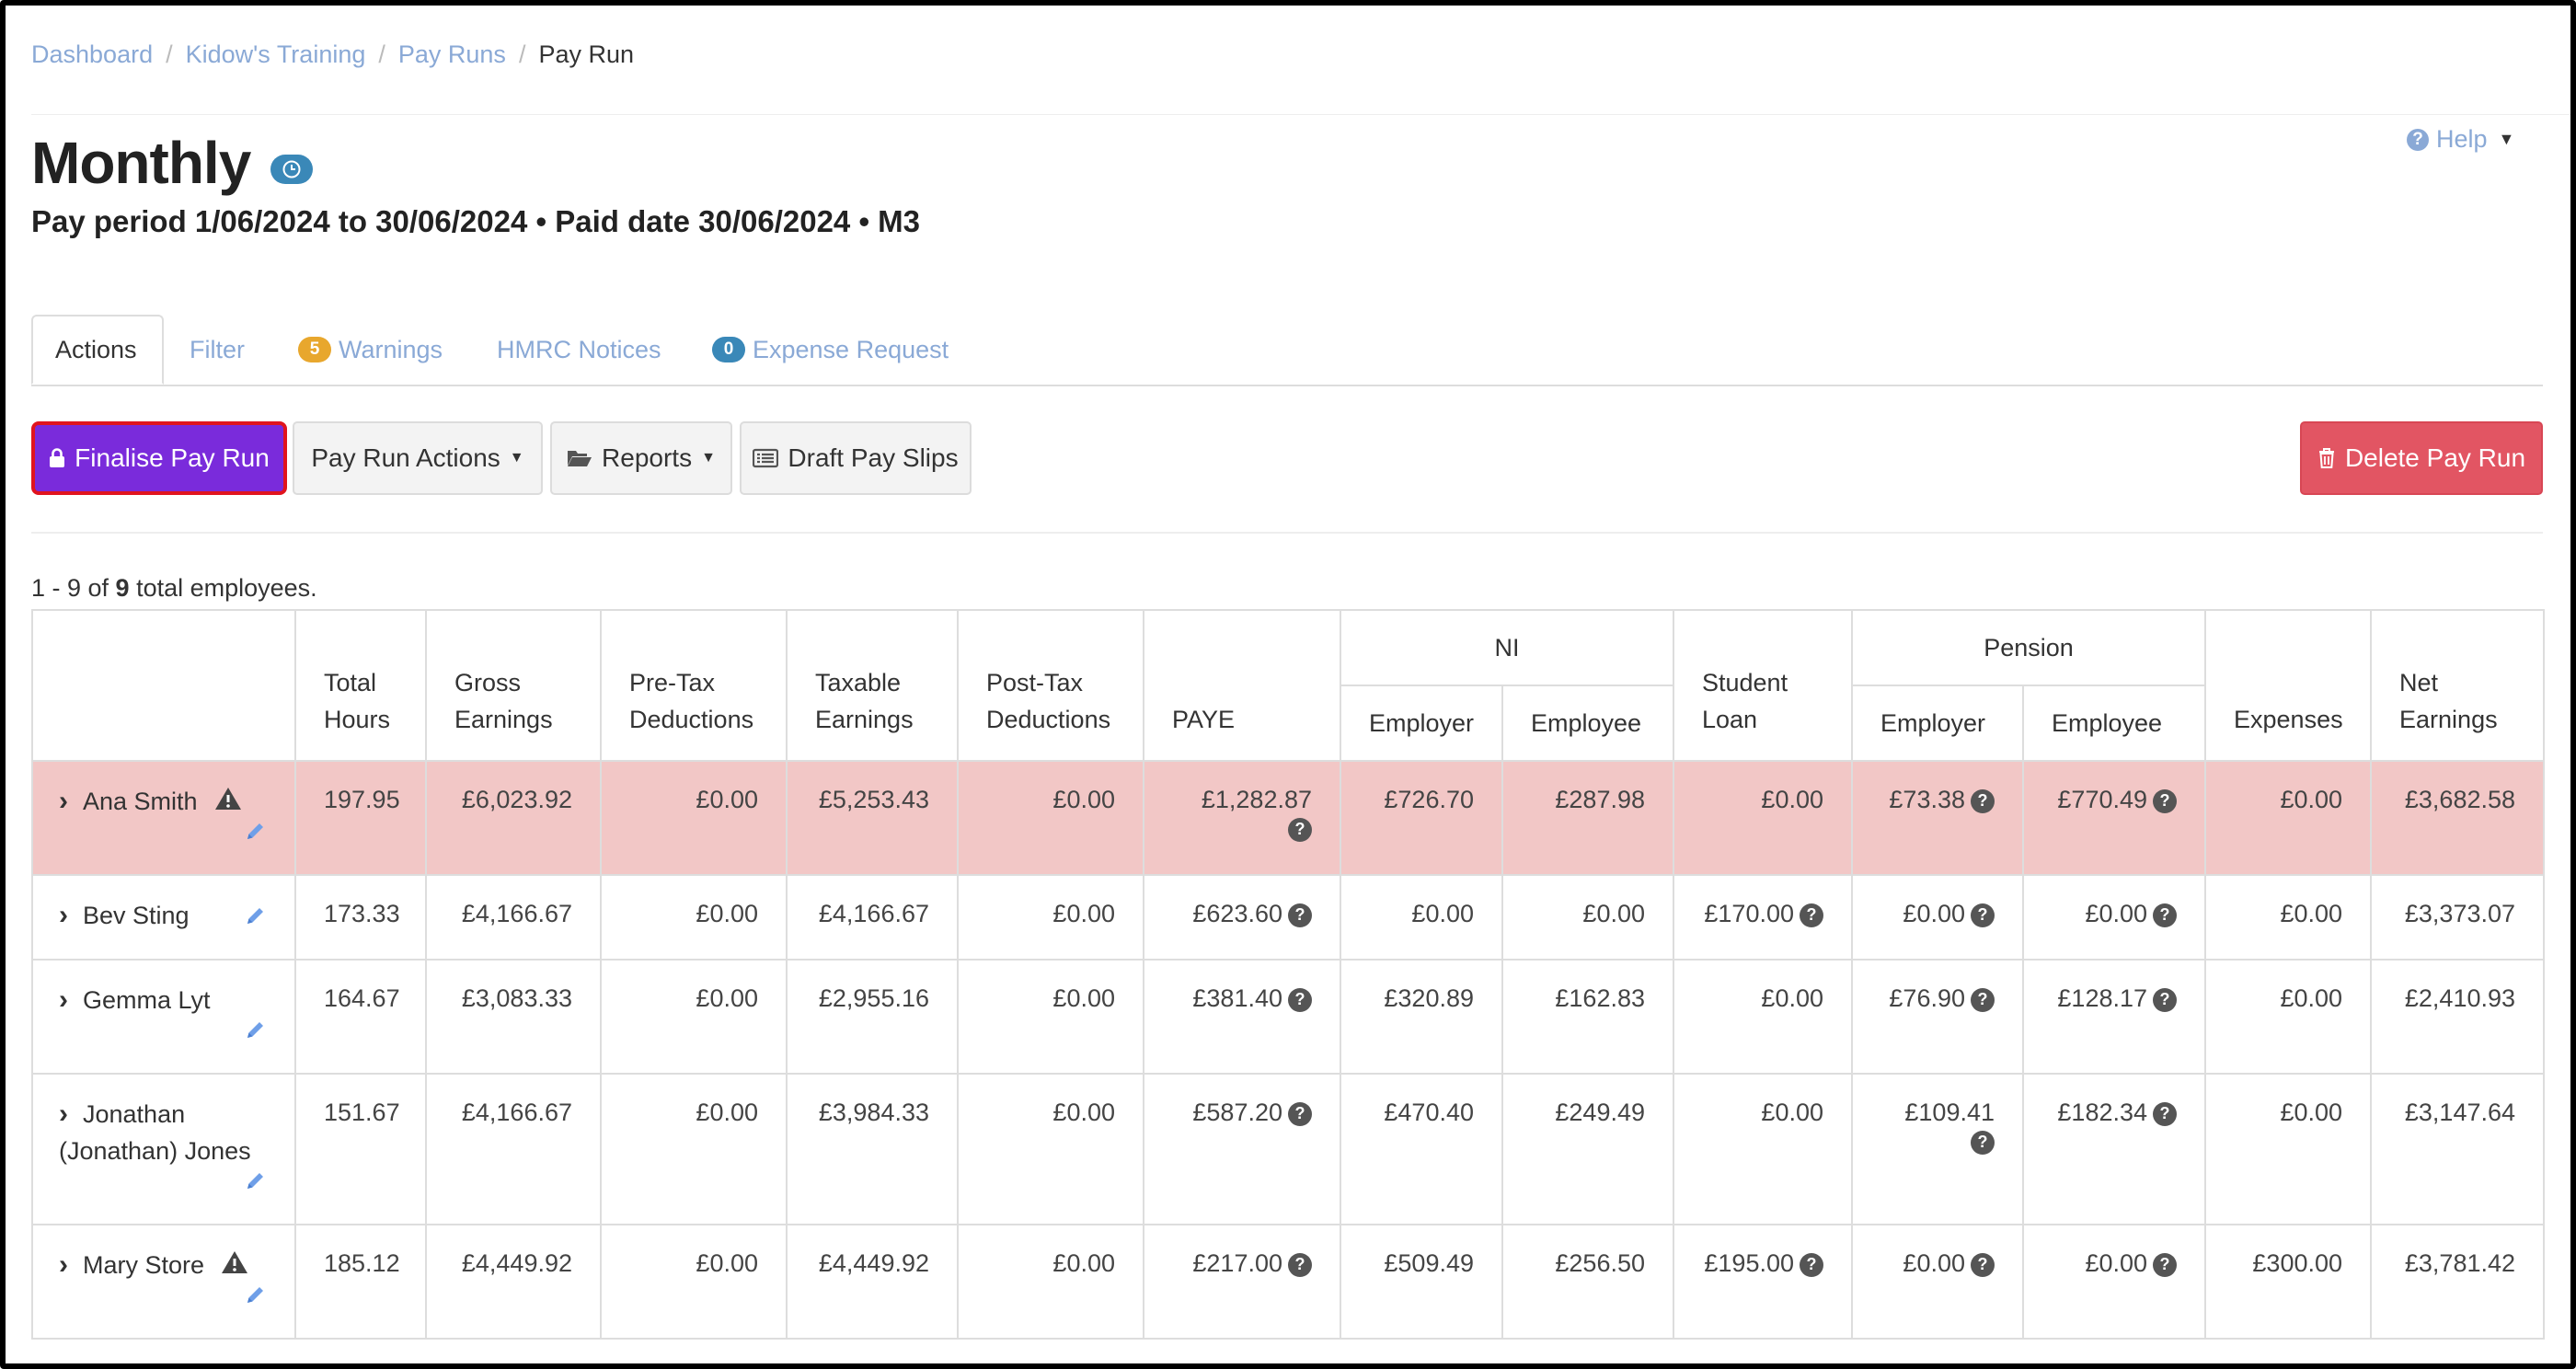 Image resolution: width=2576 pixels, height=1369 pixels. Describe the element at coordinates (97, 350) in the screenshot. I see `tab-actions: Actions` at that location.